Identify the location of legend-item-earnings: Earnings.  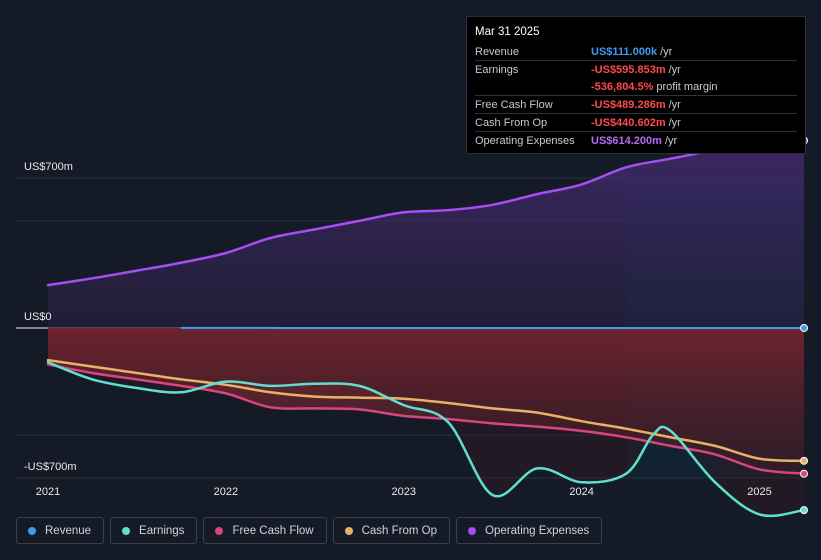
(154, 530).